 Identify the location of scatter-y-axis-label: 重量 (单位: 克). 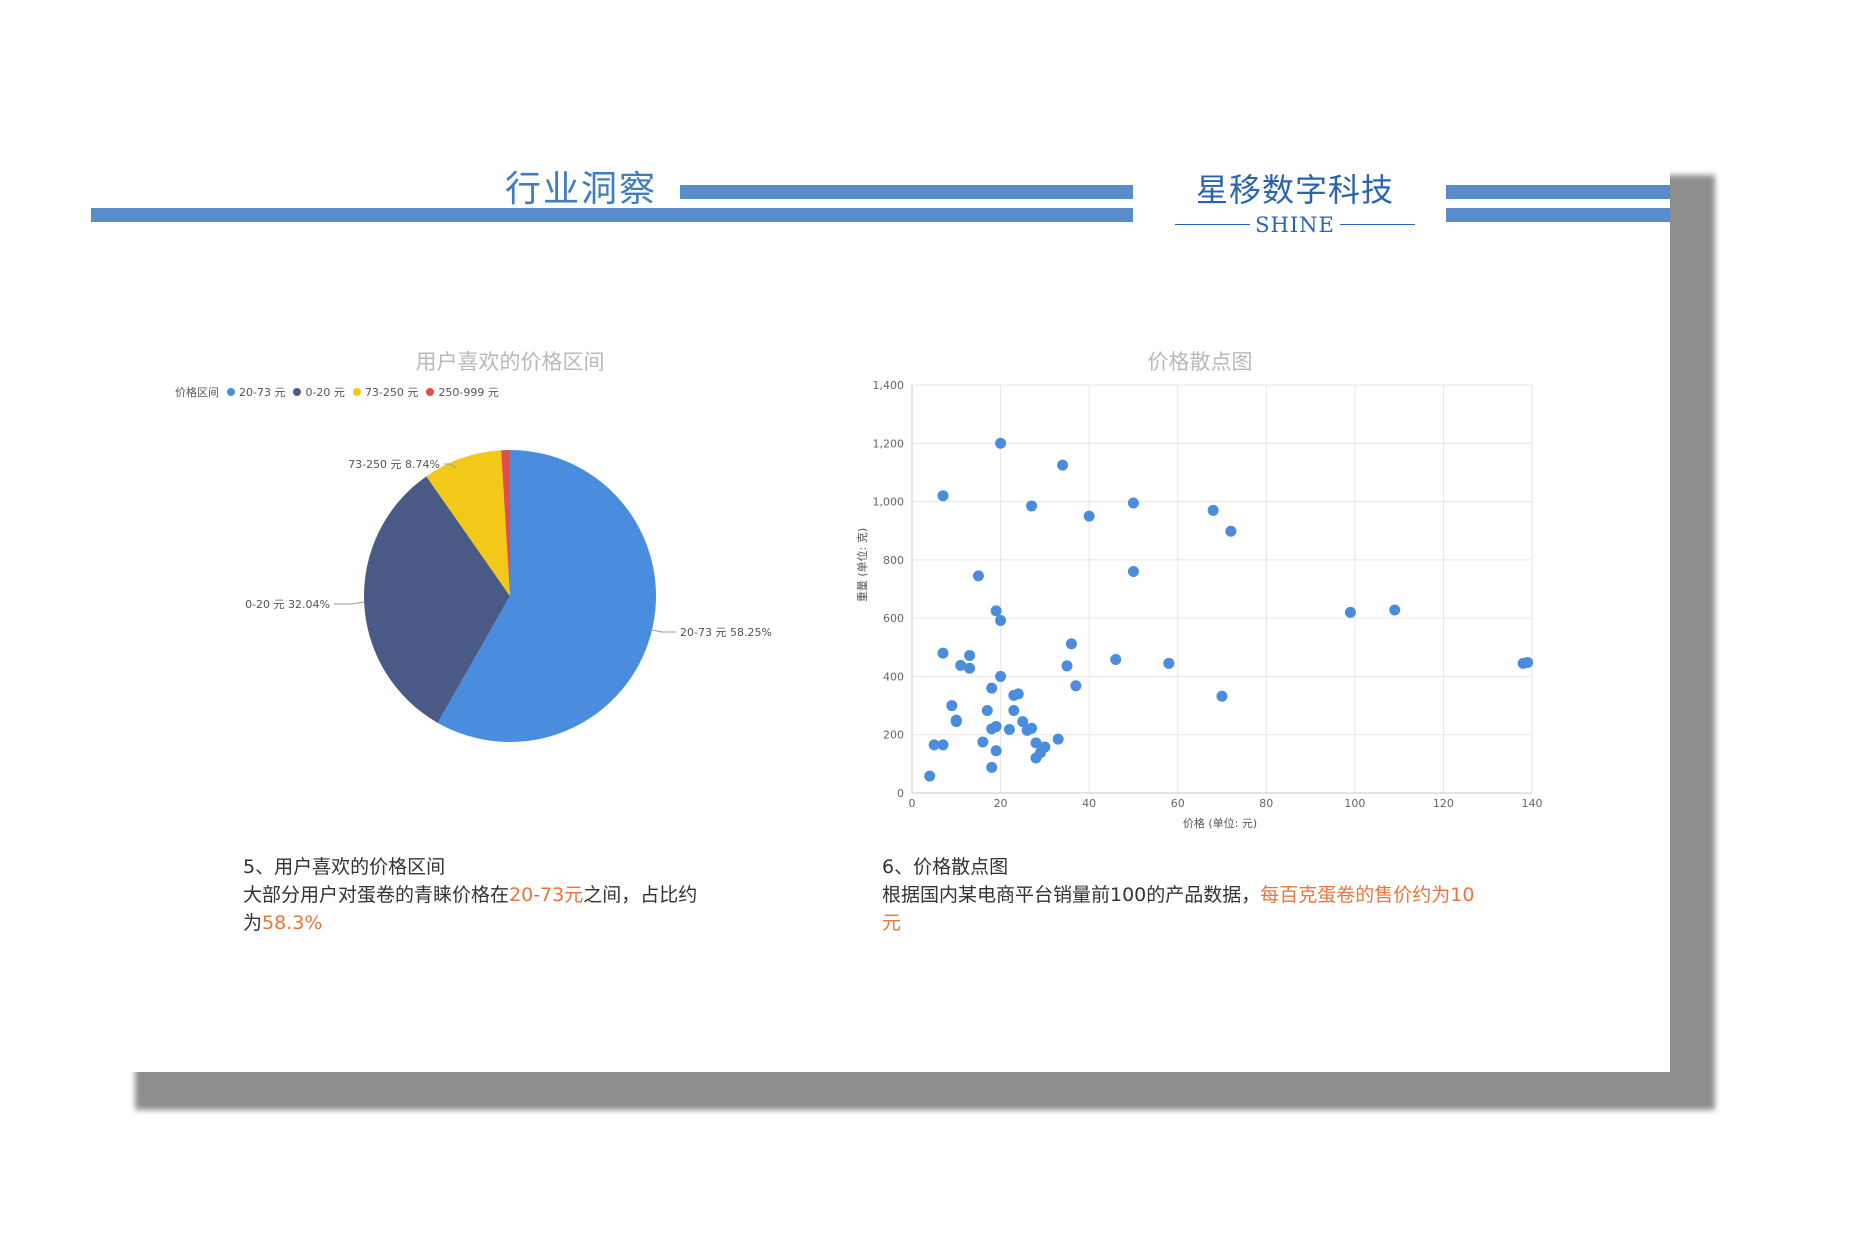
(862, 565).